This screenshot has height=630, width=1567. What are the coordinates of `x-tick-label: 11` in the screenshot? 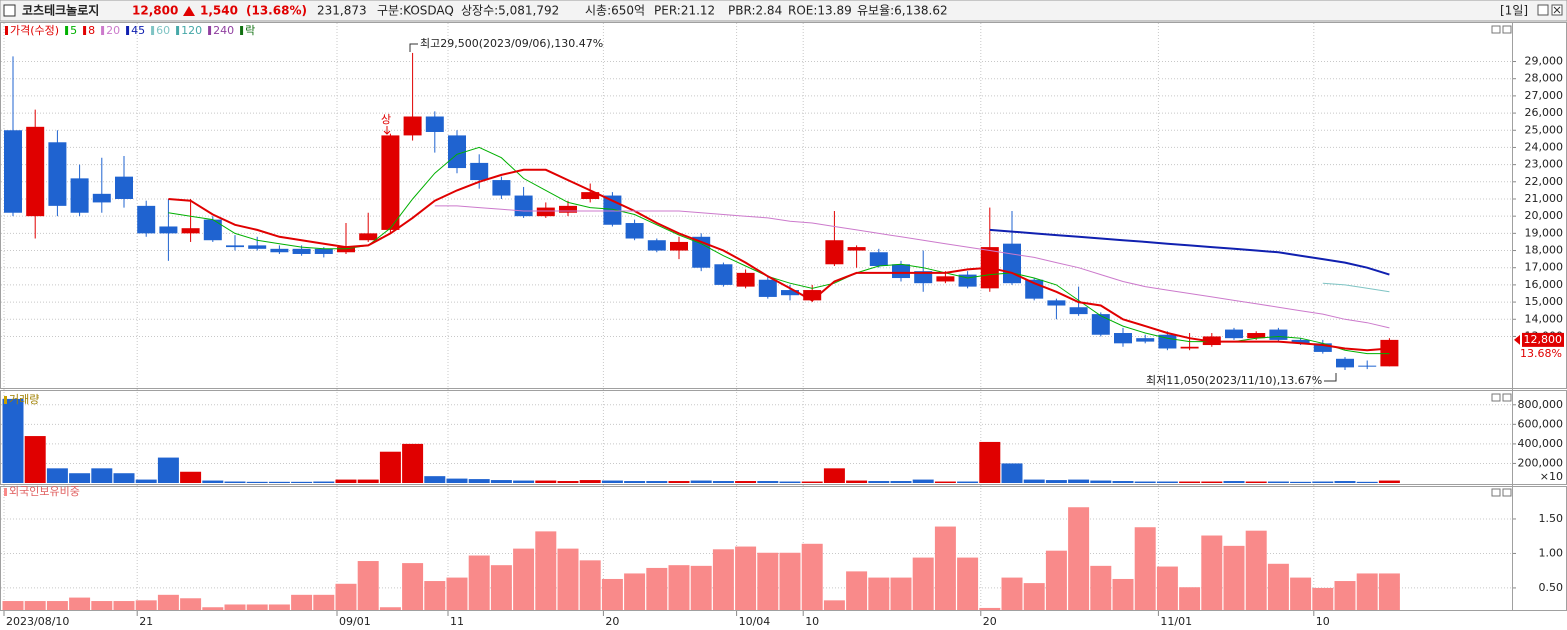 It's located at (457, 621).